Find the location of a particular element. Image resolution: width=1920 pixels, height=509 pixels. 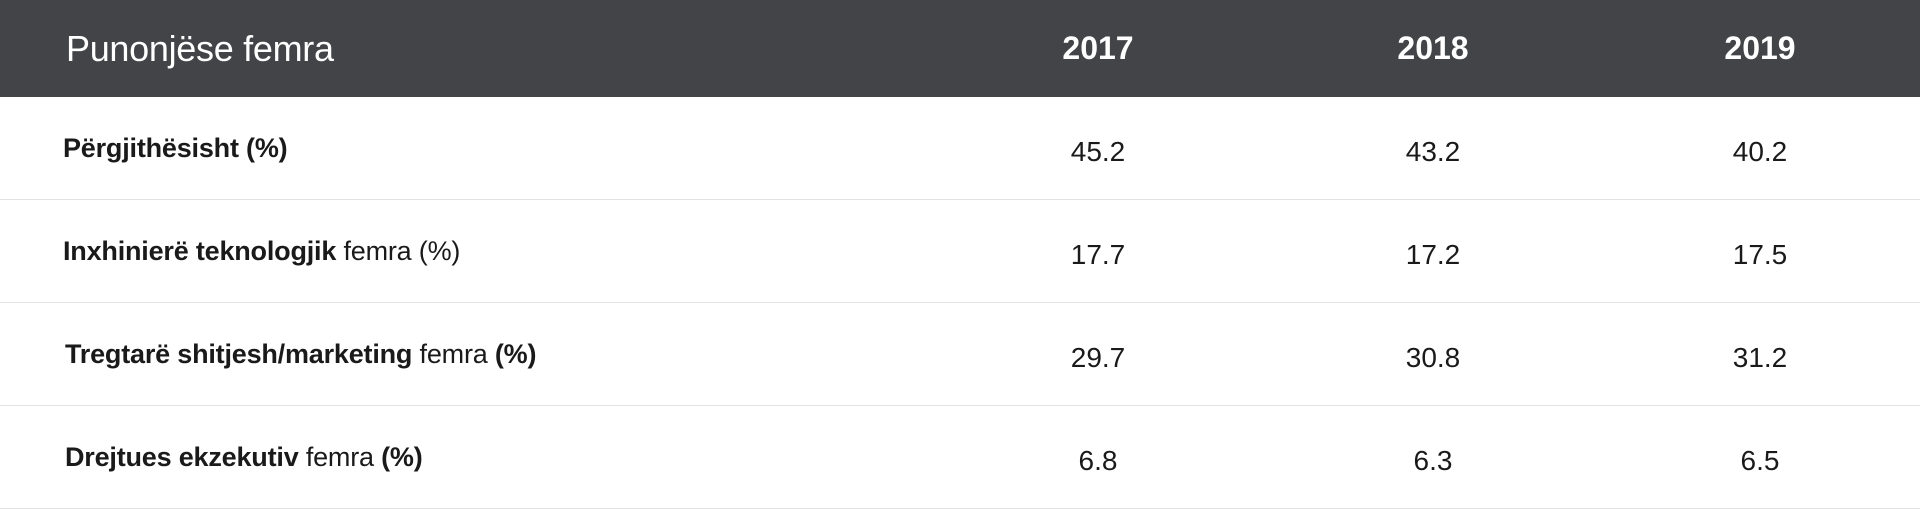

row-label: Përgjithësisht (%) is located at coordinates (465, 148).